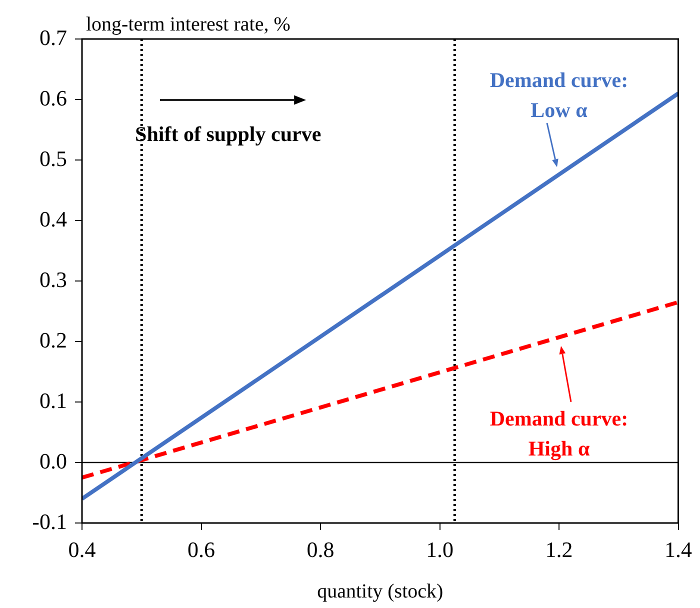 The height and width of the screenshot is (608, 700). What do you see at coordinates (53, 279) in the screenshot?
I see `y-tick-label: 0.3` at bounding box center [53, 279].